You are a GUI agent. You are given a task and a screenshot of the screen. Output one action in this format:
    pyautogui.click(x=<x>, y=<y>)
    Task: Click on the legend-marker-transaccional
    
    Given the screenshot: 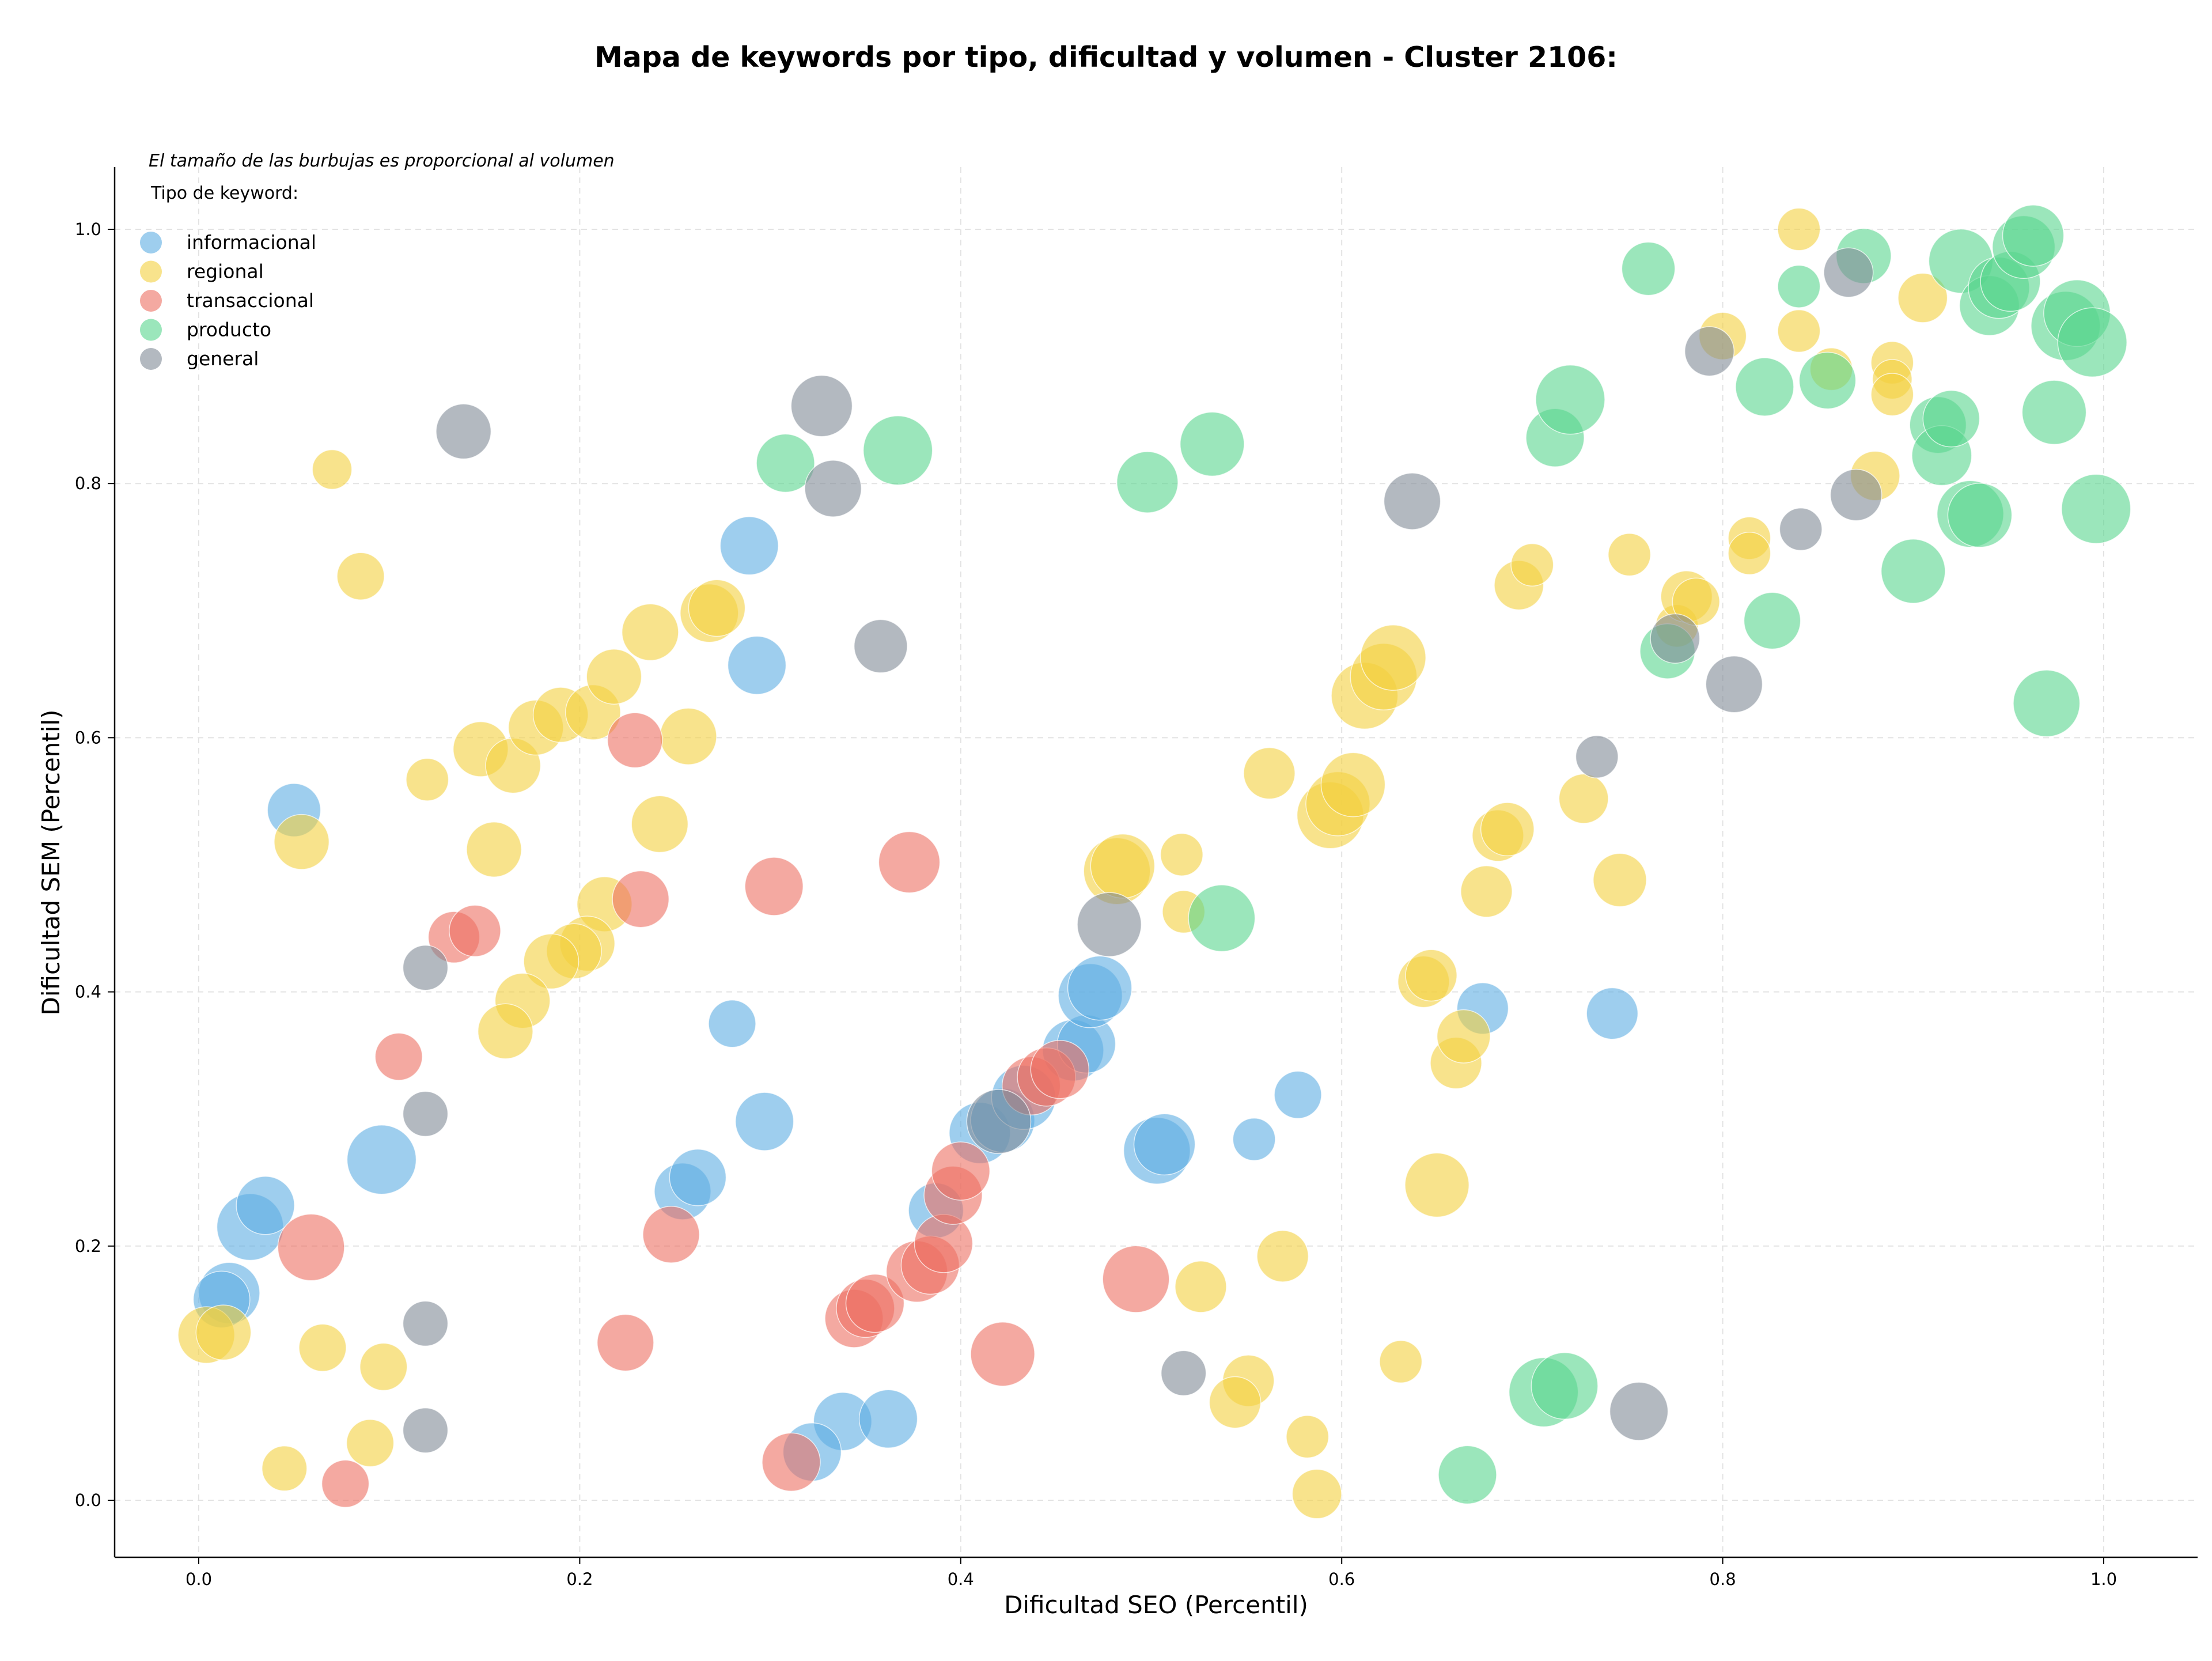 What is the action you would take?
    pyautogui.click(x=151, y=301)
    